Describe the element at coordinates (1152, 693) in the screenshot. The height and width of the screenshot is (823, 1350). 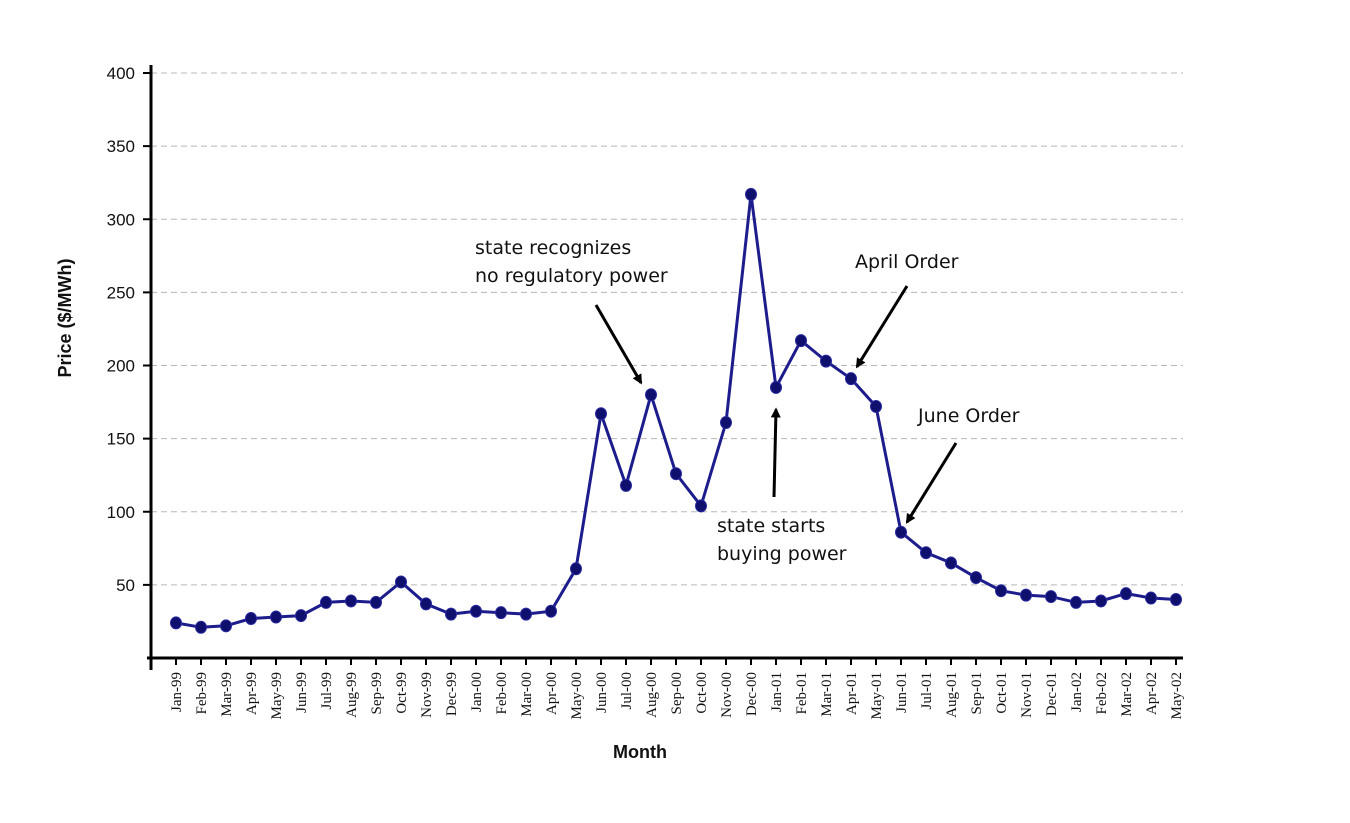
I see `x-tick-label: Apr-02` at that location.